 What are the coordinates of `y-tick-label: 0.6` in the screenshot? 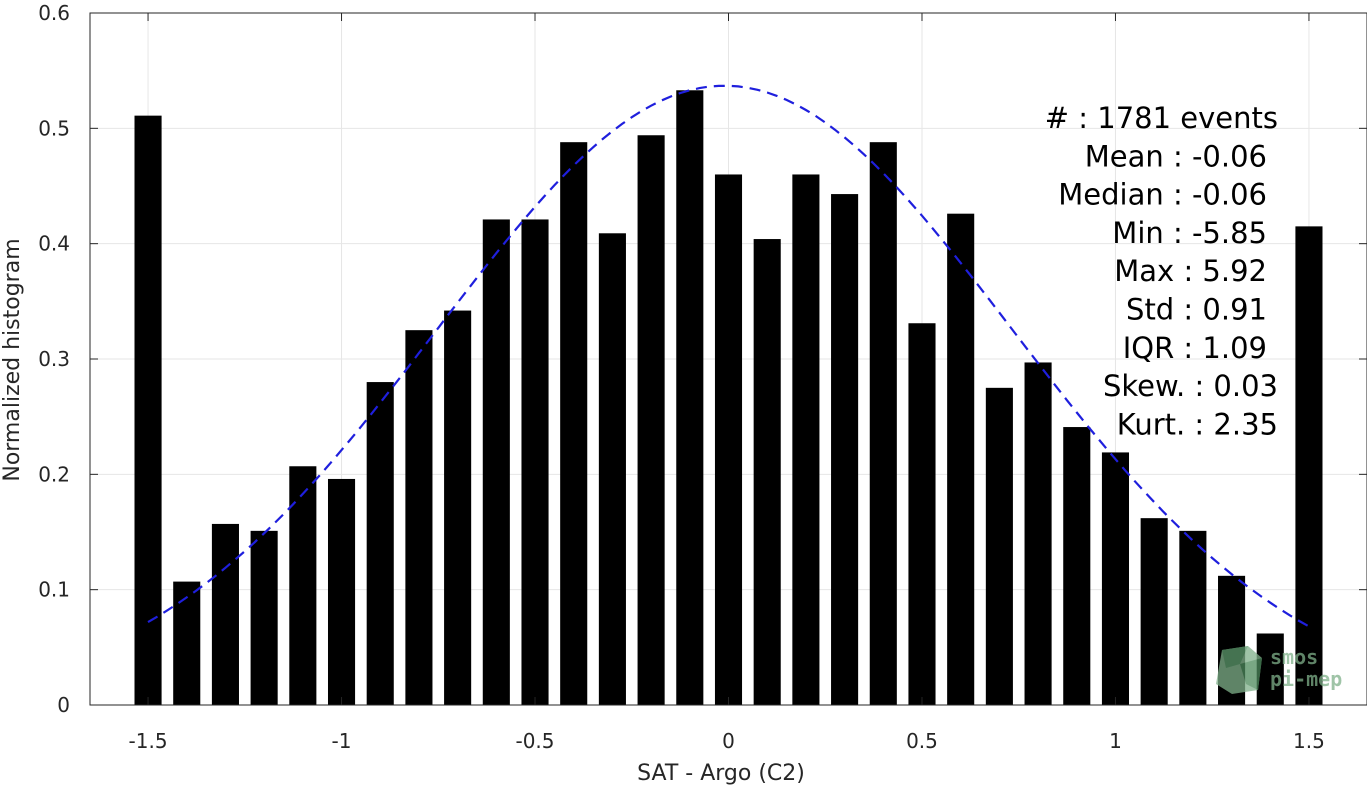 It's located at (54, 13).